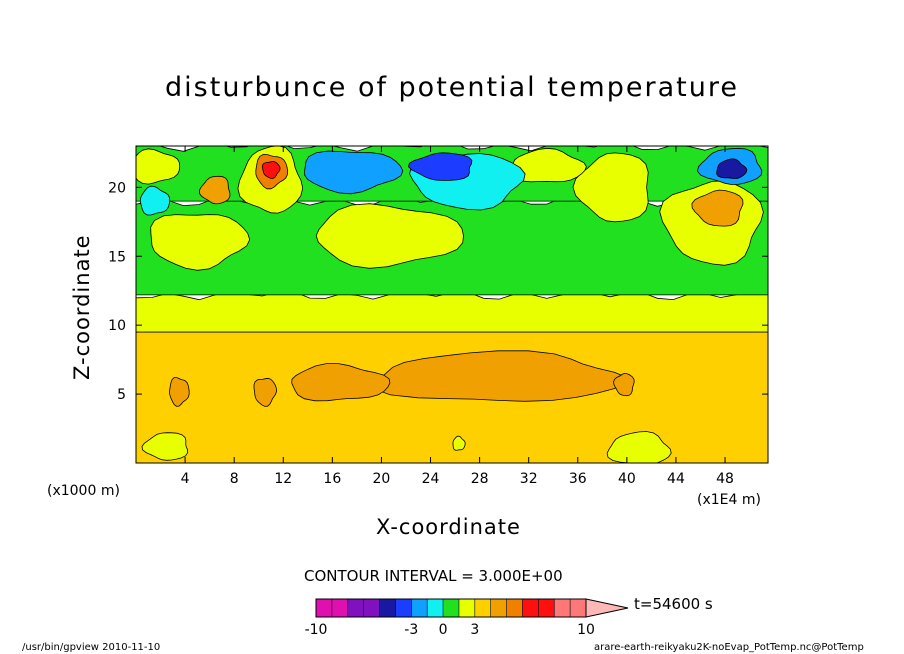  I want to click on time-label: t=54600 s, so click(673, 604).